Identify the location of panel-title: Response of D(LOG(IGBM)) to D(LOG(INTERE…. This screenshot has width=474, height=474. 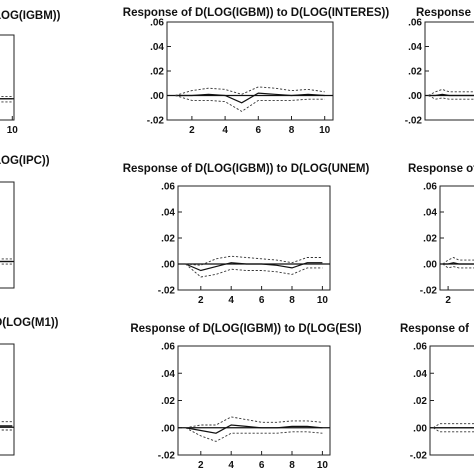
(256, 13).